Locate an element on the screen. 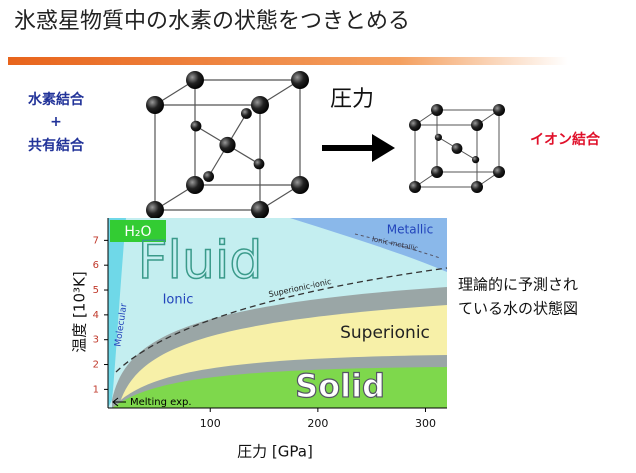 The width and height of the screenshot is (636, 473). pressure-label: 圧力 is located at coordinates (352, 99).